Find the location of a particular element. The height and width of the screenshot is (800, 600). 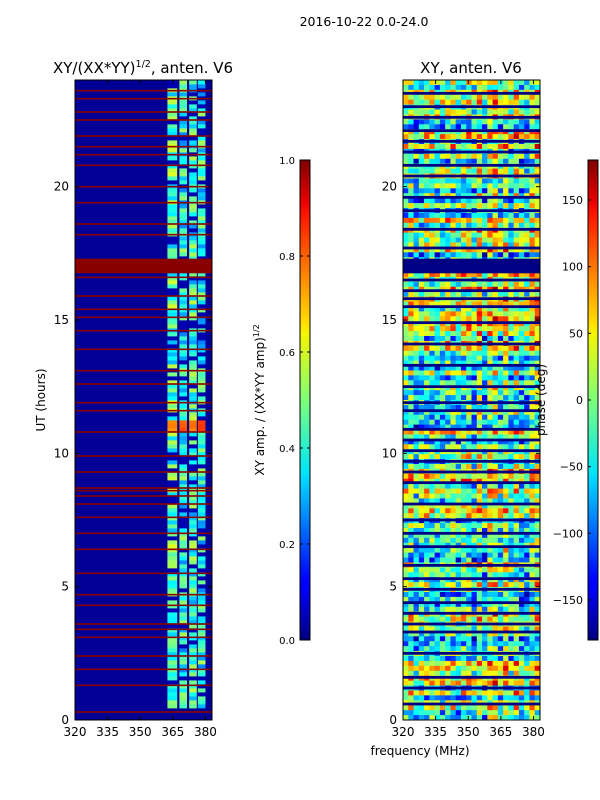

amp-colorbar-tick-label: 0.8 is located at coordinates (287, 257).